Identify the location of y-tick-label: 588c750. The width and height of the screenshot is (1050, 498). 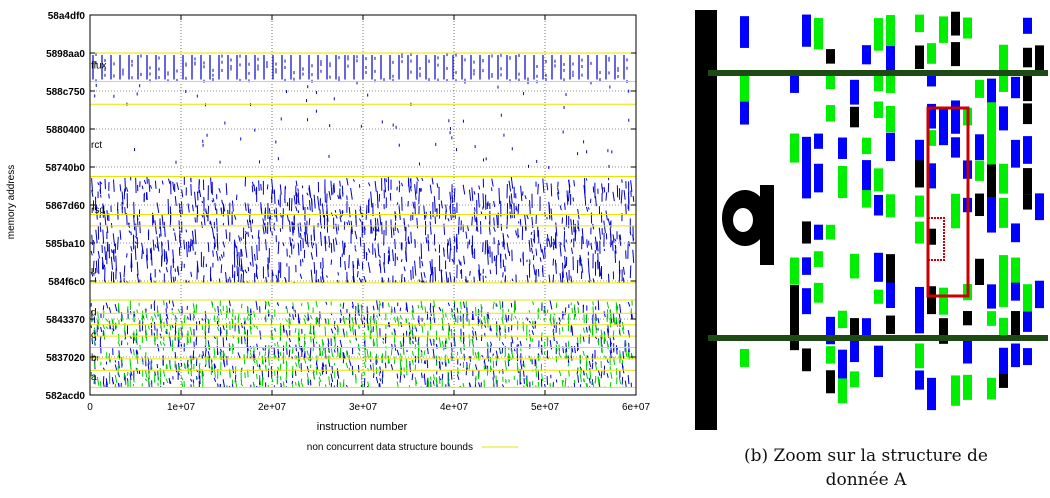
(65, 92).